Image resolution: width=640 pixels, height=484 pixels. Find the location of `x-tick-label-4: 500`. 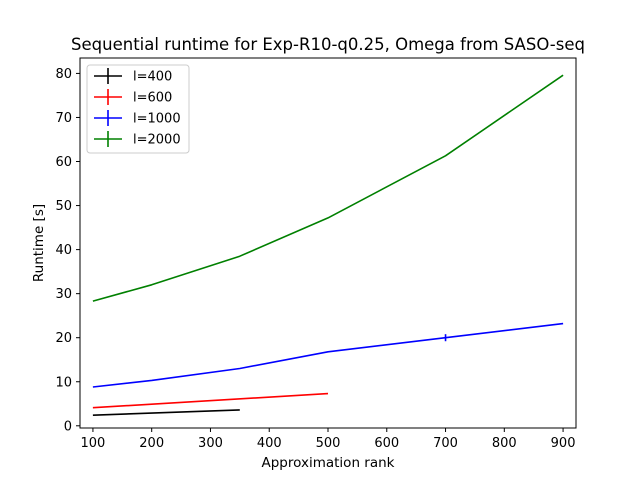

x-tick-label-4: 500 is located at coordinates (328, 443).